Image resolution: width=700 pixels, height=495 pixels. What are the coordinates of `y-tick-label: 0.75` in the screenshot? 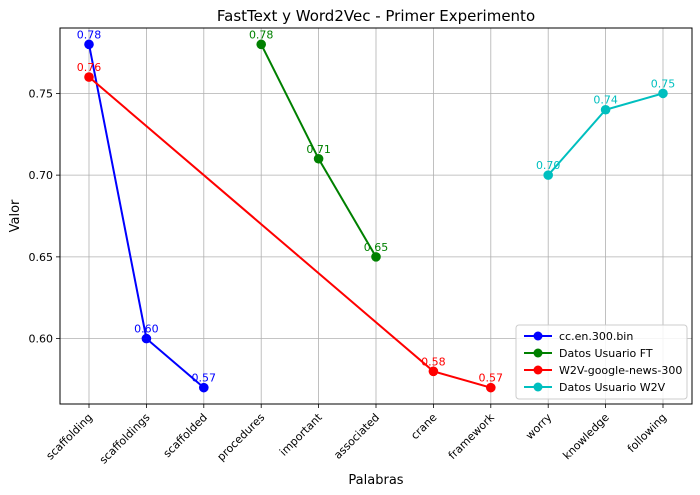 It's located at (41, 93).